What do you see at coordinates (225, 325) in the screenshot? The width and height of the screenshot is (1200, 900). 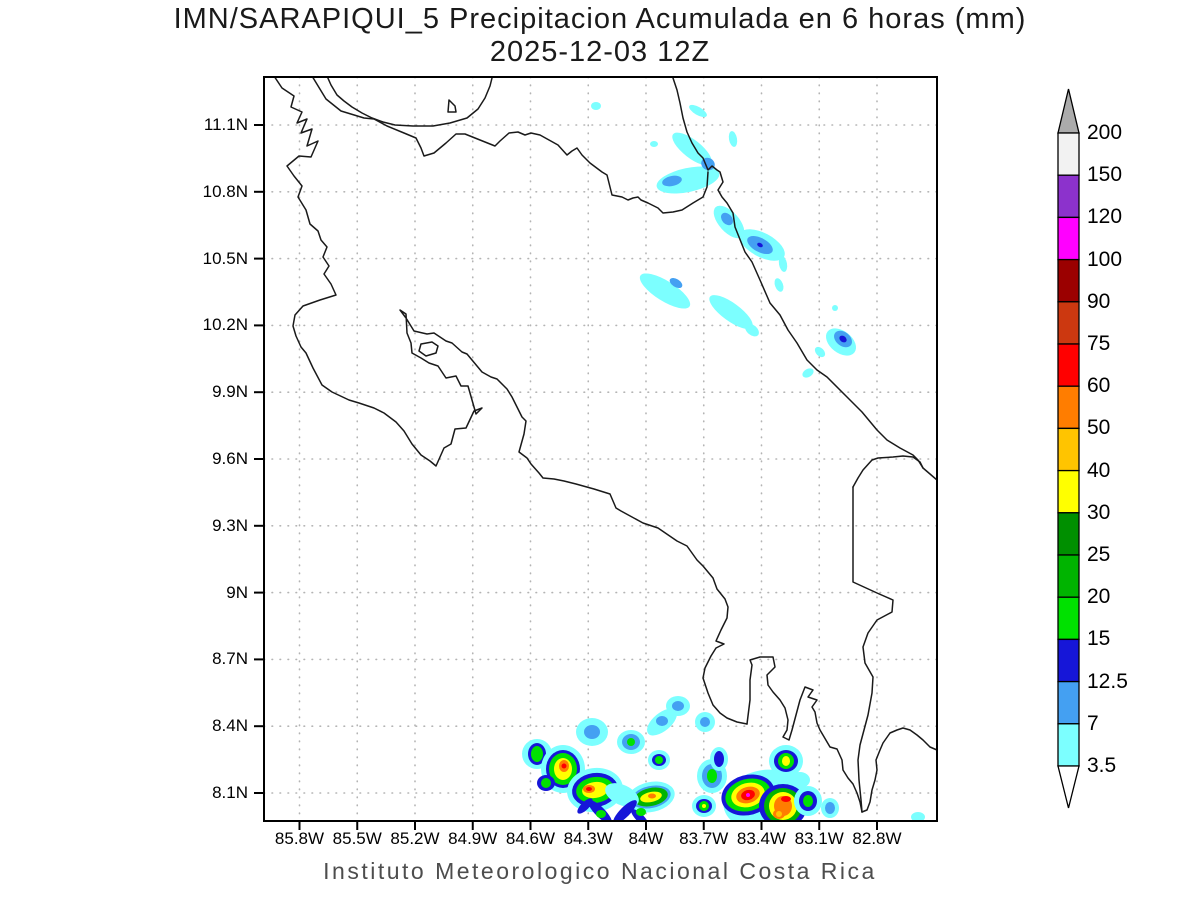 I see `lat-label-10.2N: 10.2N` at bounding box center [225, 325].